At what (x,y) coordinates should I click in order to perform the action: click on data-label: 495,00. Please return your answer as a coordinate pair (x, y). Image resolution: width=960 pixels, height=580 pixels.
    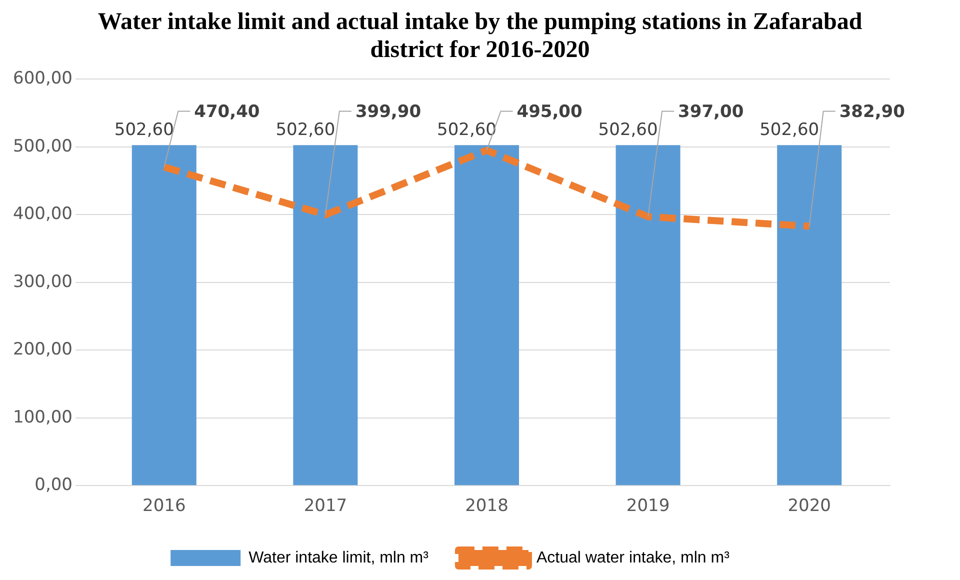
    Looking at the image, I should click on (549, 112).